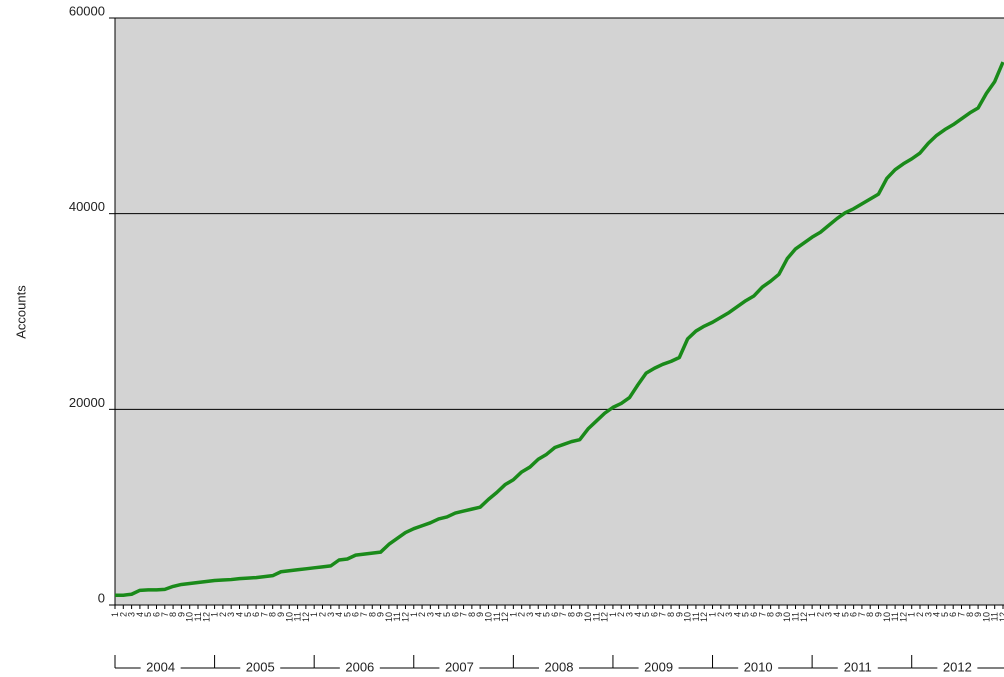  What do you see at coordinates (260, 666) in the screenshot?
I see `group-label: 2005` at bounding box center [260, 666].